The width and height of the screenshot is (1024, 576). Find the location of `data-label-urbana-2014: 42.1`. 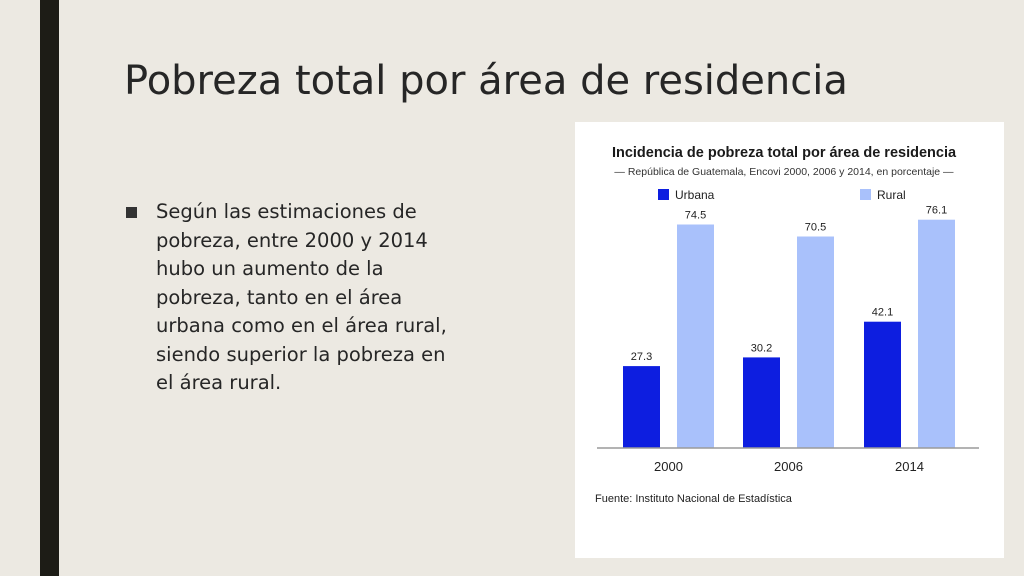

data-label-urbana-2014: 42.1 is located at coordinates (882, 313).